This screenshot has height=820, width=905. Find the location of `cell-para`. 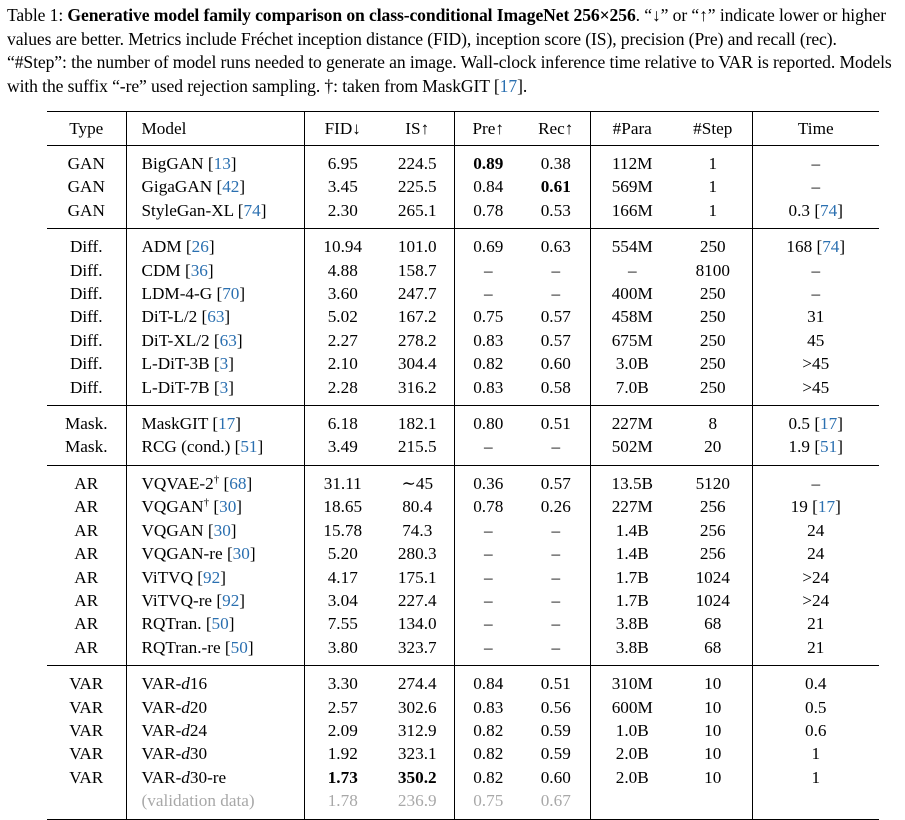

cell-para is located at coordinates (631, 801).